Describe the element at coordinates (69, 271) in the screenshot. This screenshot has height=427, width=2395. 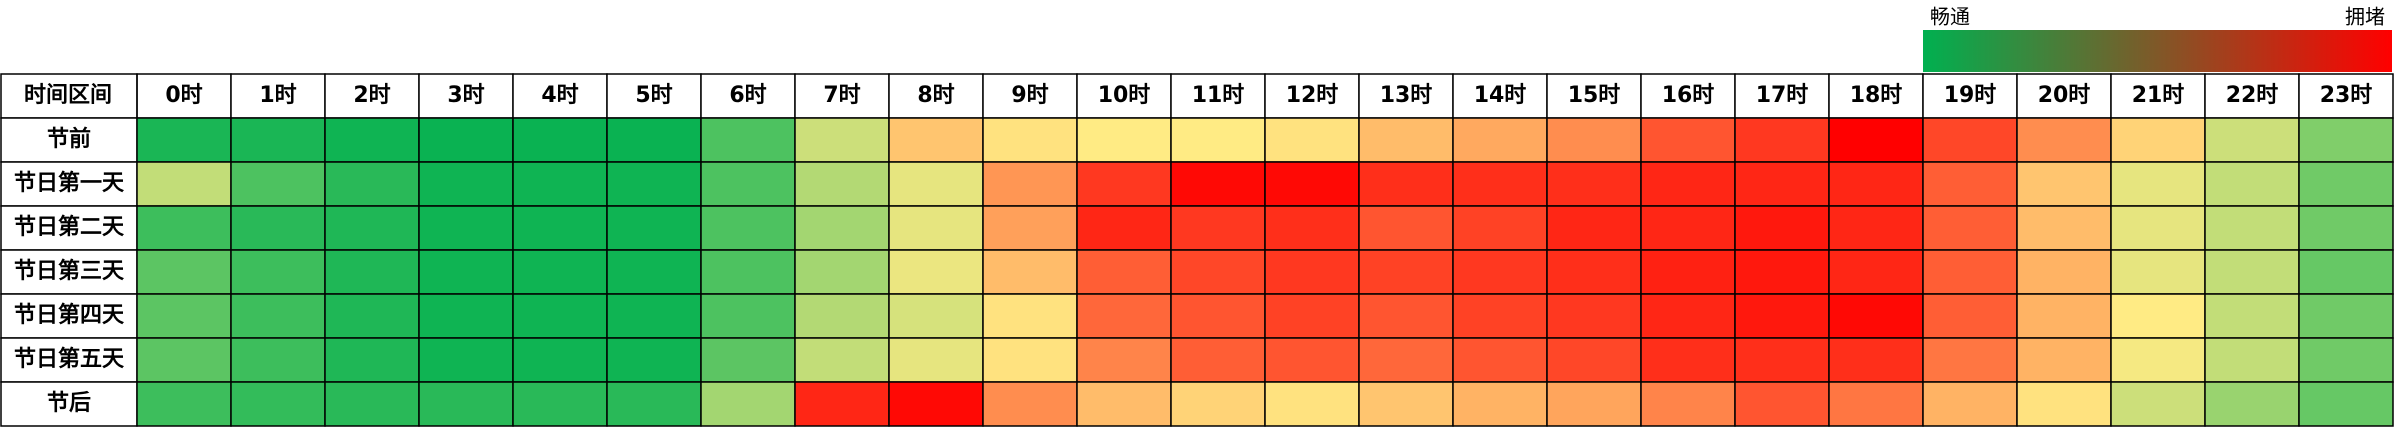
I see `y-tick-label: 节日第三天` at that location.